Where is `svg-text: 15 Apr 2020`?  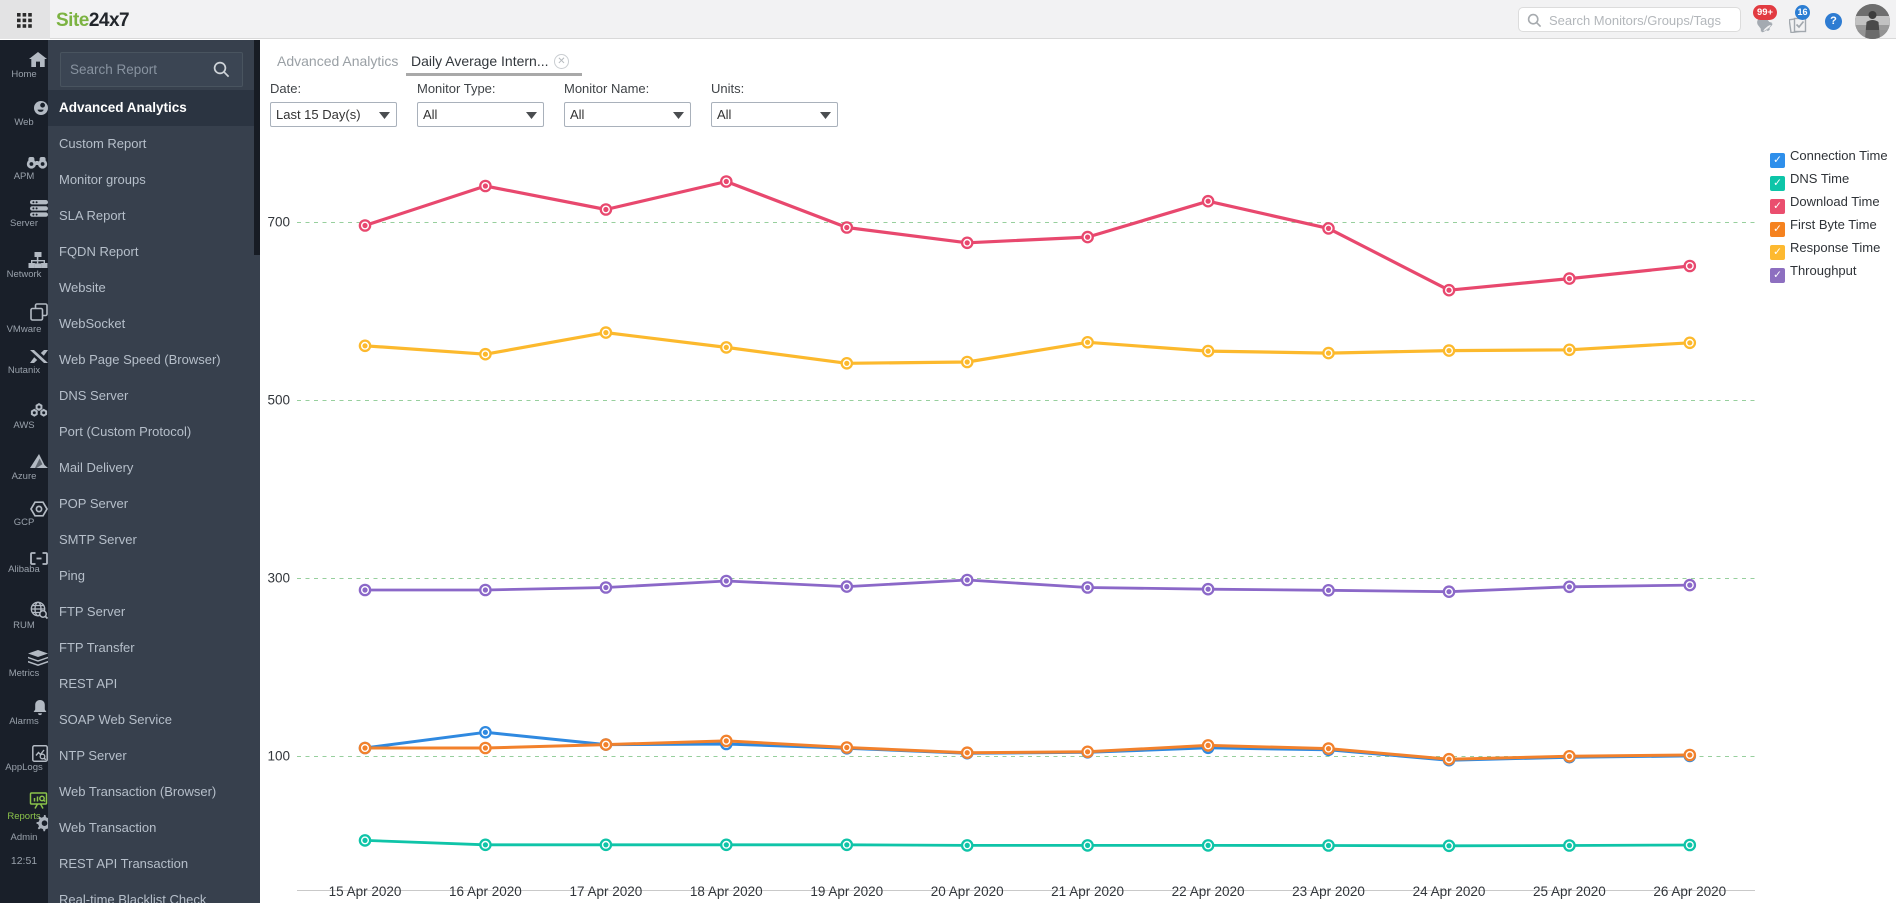
svg-text: 15 Apr 2020 is located at coordinates (365, 891).